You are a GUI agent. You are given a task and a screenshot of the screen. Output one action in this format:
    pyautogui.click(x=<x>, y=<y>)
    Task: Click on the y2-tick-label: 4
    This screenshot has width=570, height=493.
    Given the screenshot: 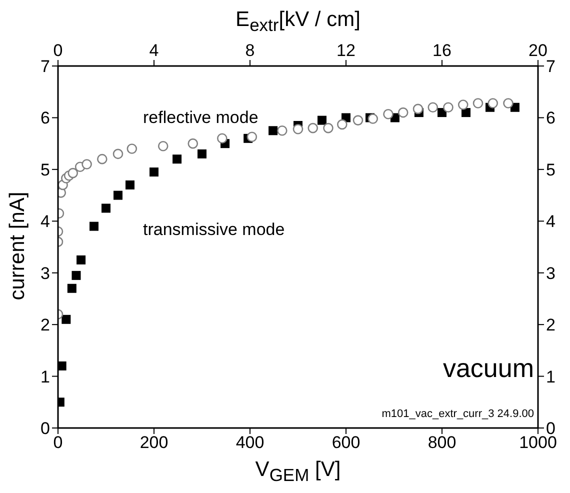 What is the action you would take?
    pyautogui.click(x=551, y=222)
    